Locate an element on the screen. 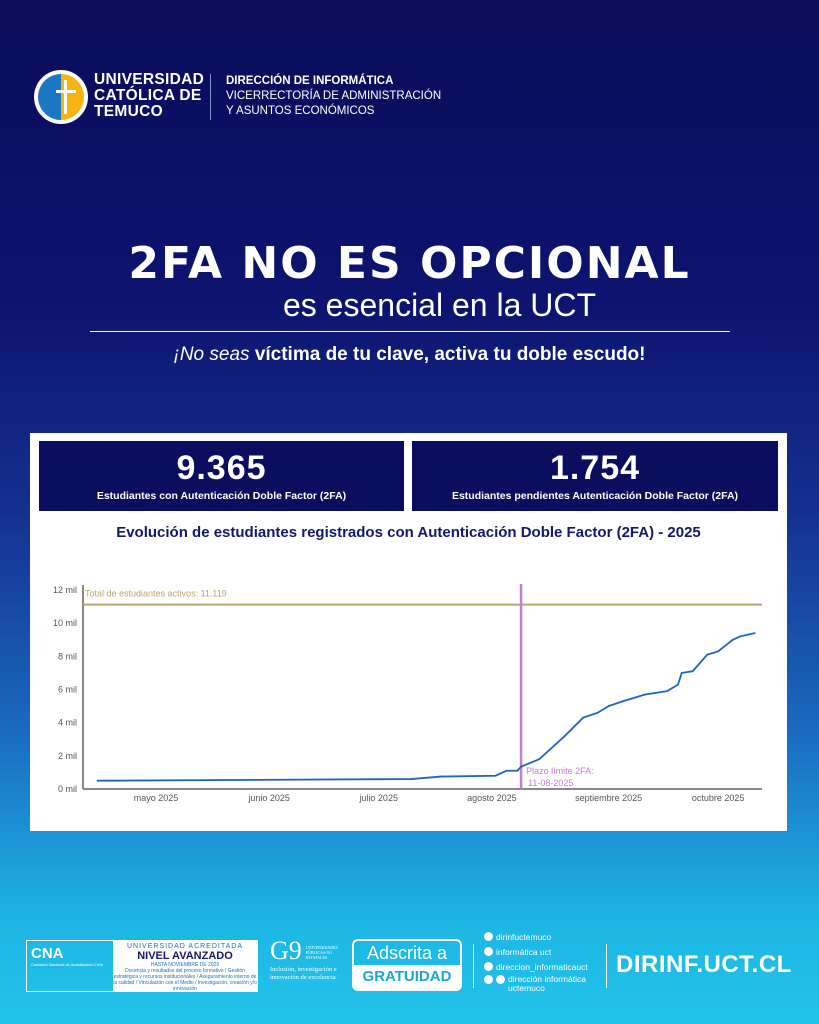 This screenshot has height=1024, width=819. x-tick-label: julio 2025 is located at coordinates (378, 798).